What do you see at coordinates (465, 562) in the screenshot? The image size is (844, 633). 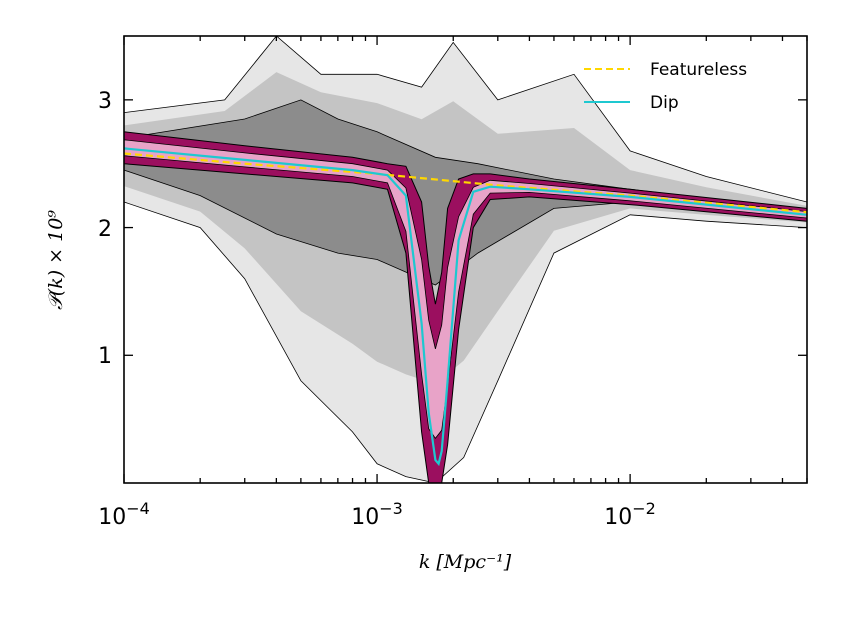 I see `x-axis-label: k [Mpc⁻¹]` at bounding box center [465, 562].